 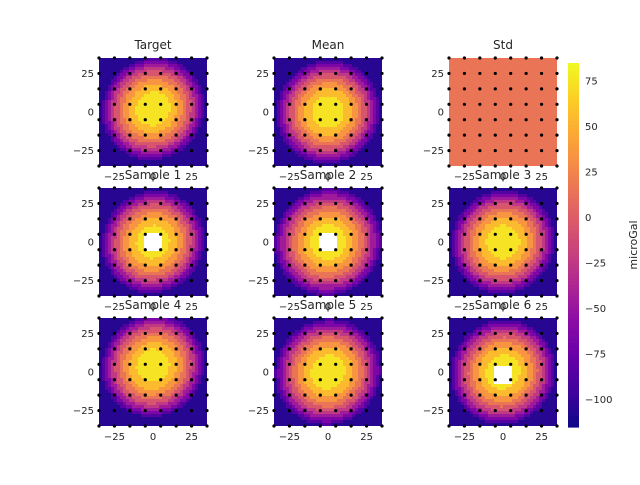 I want to click on panel-title: Target, so click(x=152, y=45).